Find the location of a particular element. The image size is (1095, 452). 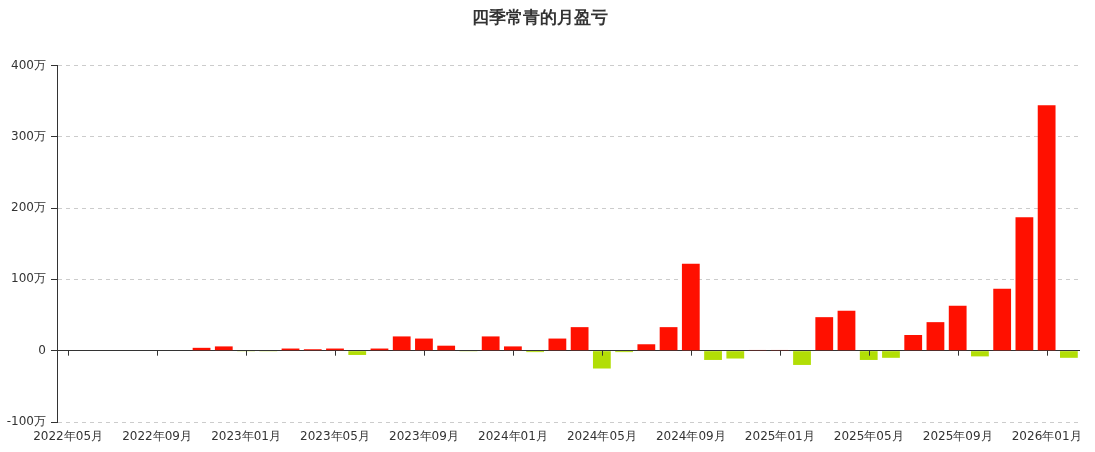

y-tick-label: 200万 is located at coordinates (28, 207).